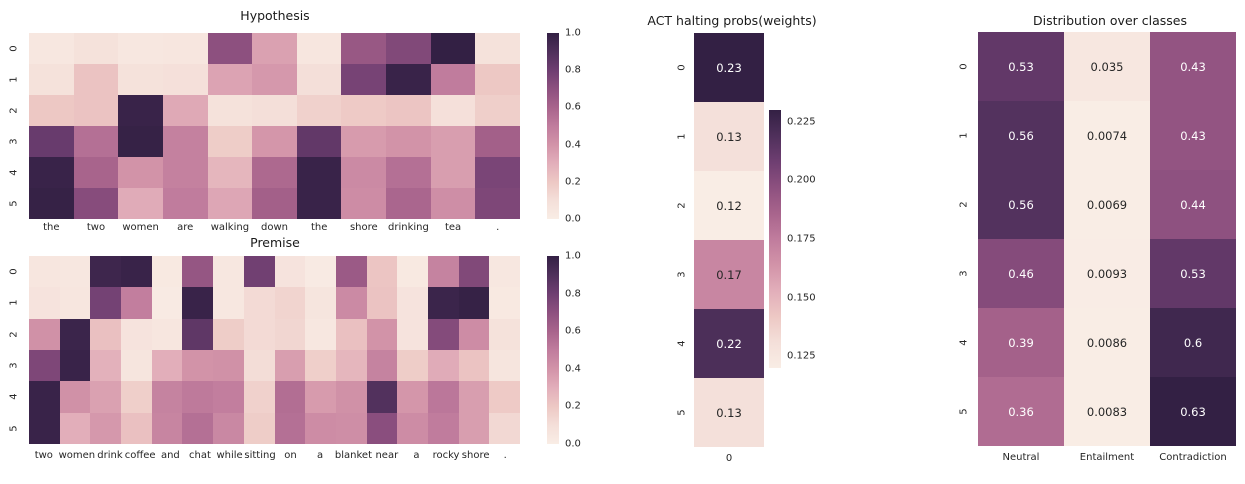  What do you see at coordinates (275, 242) in the screenshot?
I see `premise-title: Premise` at bounding box center [275, 242].